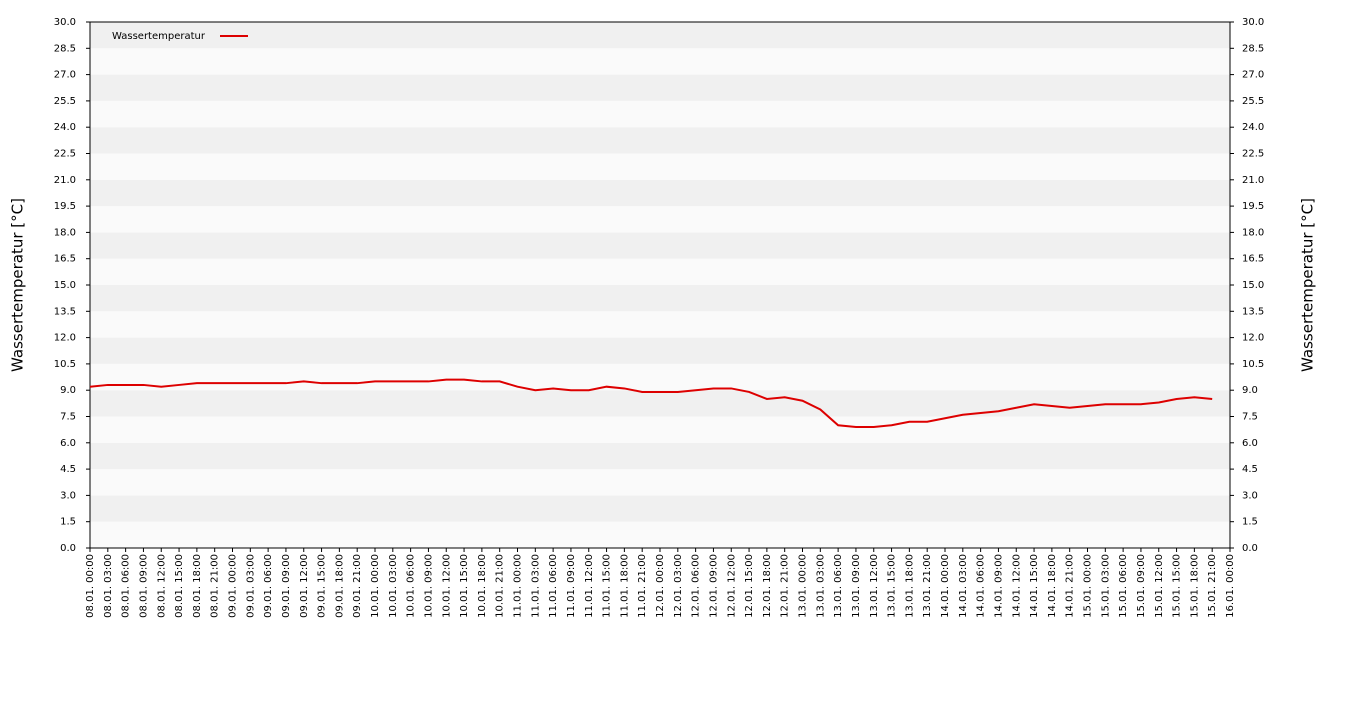 This screenshot has height=704, width=1350. I want to click on y2-tick-label: 12.0, so click(1253, 338).